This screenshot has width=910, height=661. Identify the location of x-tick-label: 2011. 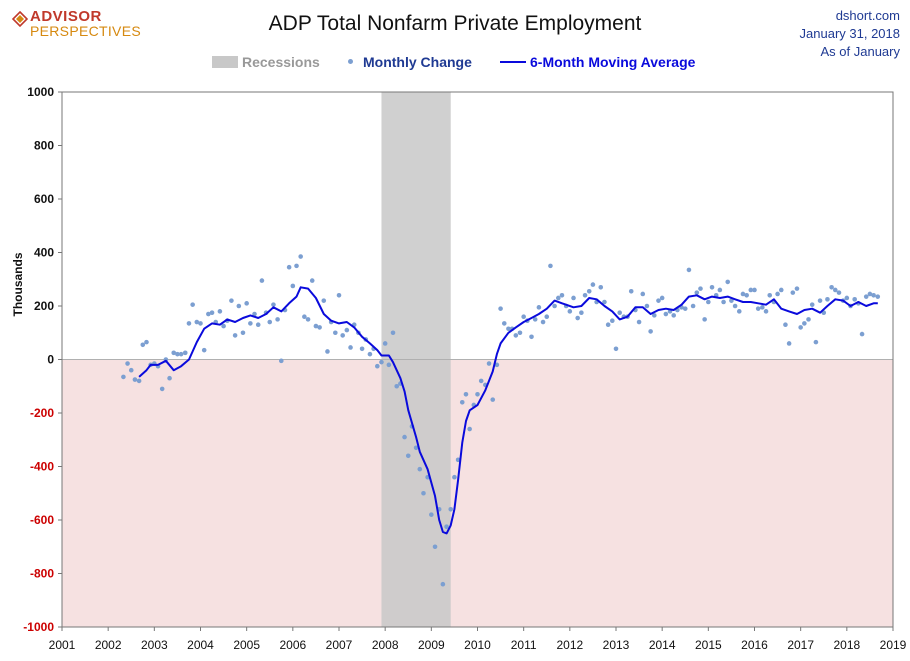
(524, 645).